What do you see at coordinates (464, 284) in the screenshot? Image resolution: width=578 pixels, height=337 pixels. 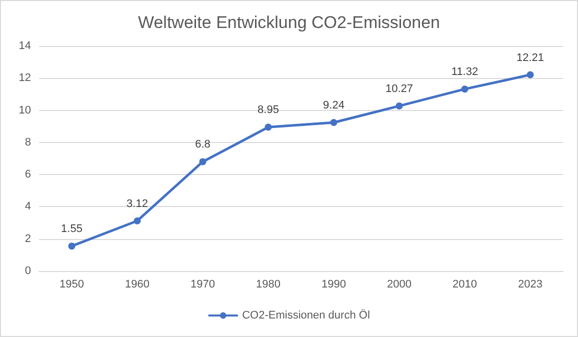 I see `x-tick-label: 2010` at bounding box center [464, 284].